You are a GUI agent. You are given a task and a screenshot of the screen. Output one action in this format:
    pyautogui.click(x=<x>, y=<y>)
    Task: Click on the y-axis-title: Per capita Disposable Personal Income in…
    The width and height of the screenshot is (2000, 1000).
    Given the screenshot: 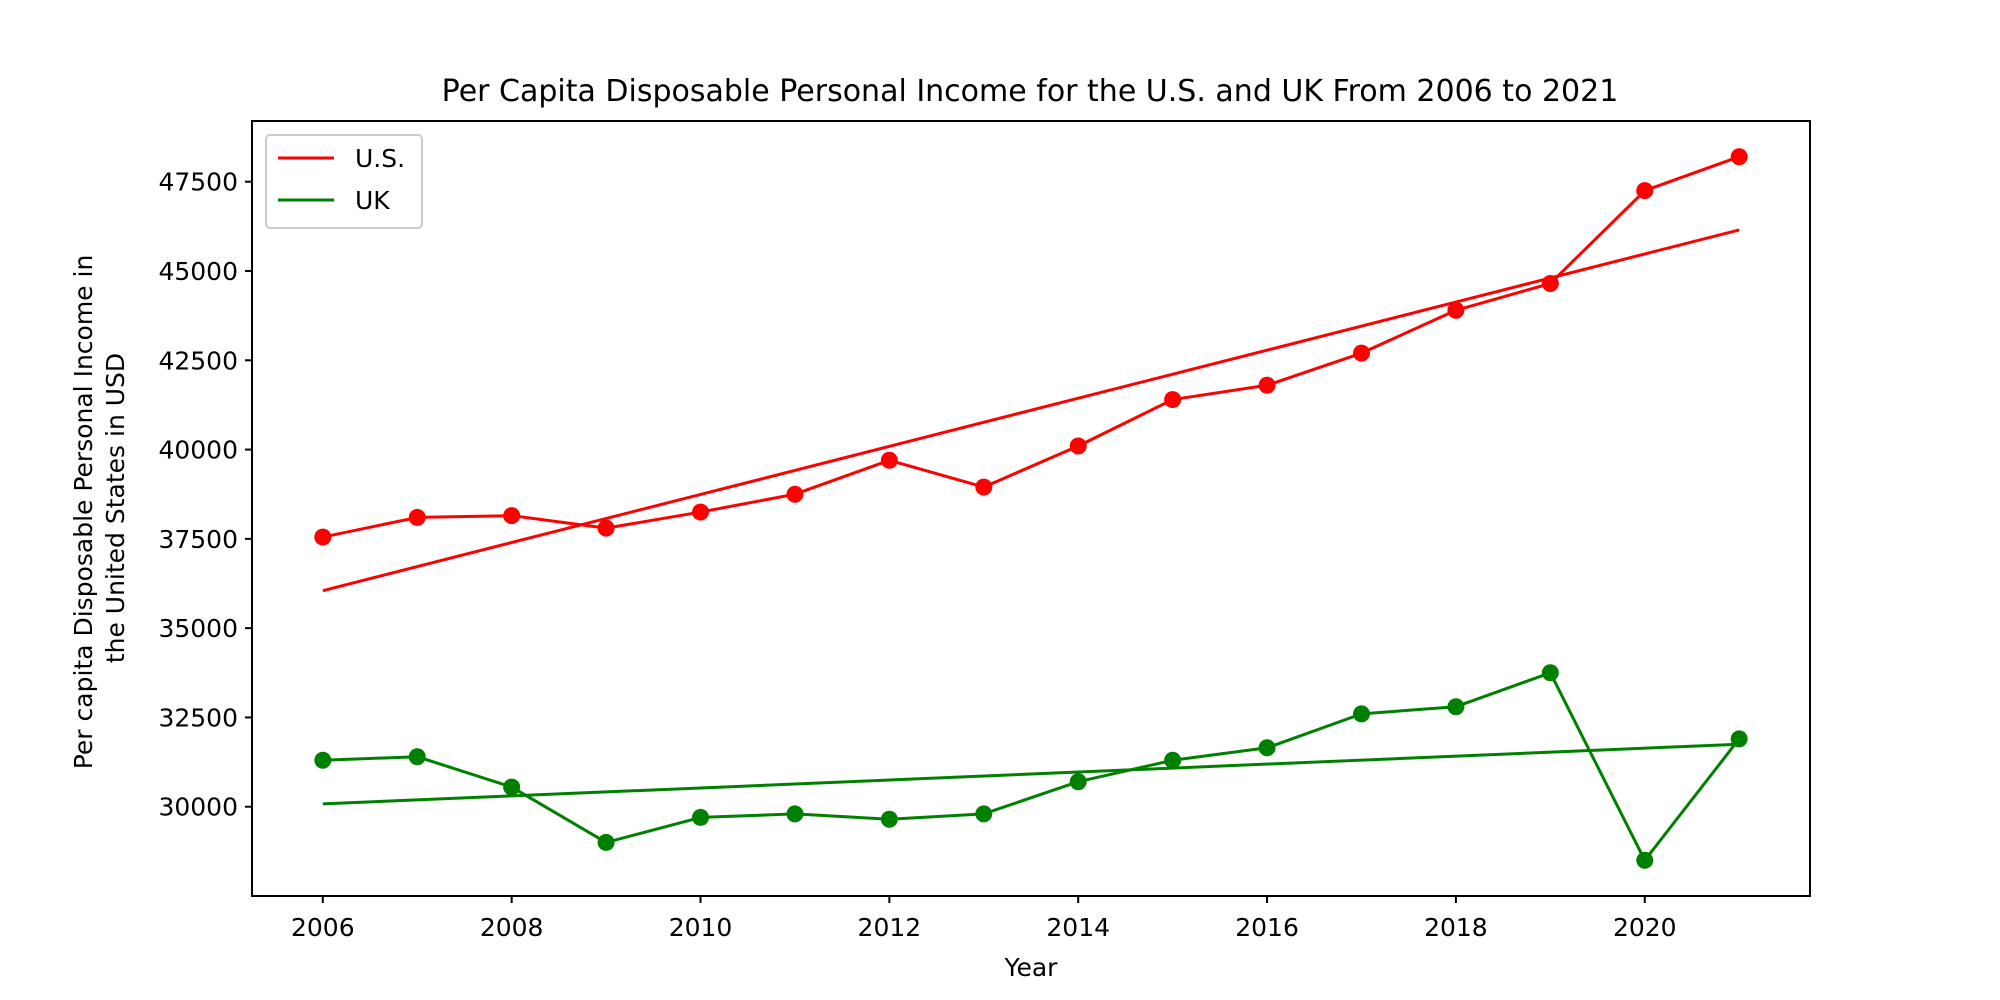 What is the action you would take?
    pyautogui.click(x=99, y=508)
    